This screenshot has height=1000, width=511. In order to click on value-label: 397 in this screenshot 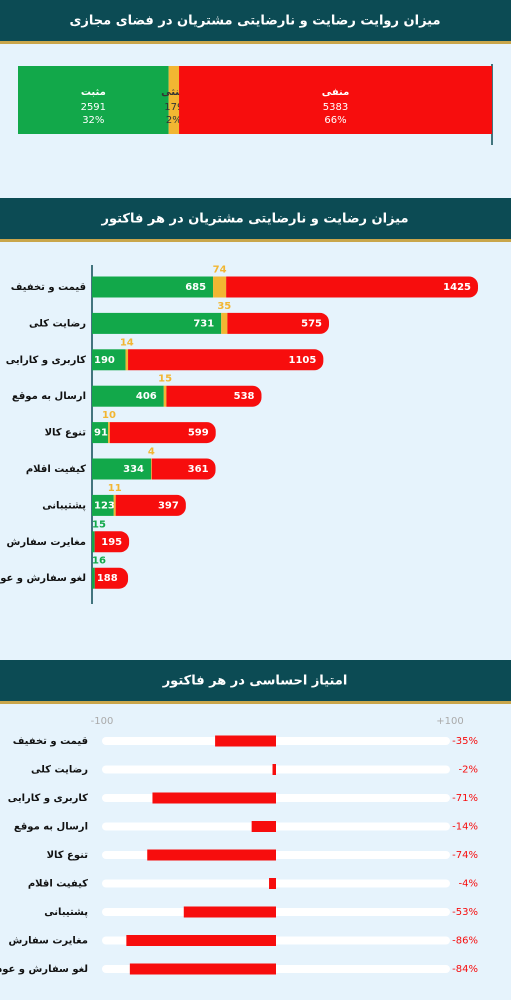, I will do `click(168, 505)`.